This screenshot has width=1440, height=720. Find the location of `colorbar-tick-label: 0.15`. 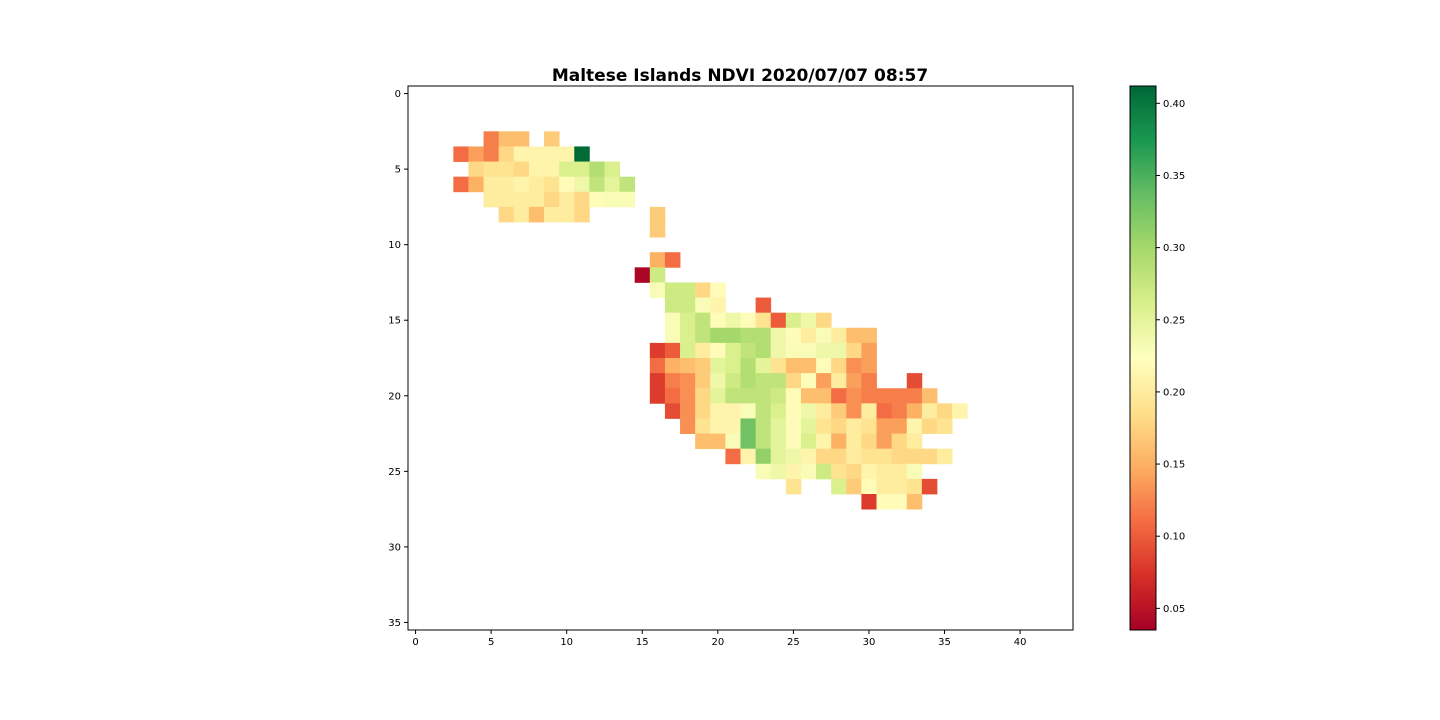

colorbar-tick-label: 0.15 is located at coordinates (1174, 465).